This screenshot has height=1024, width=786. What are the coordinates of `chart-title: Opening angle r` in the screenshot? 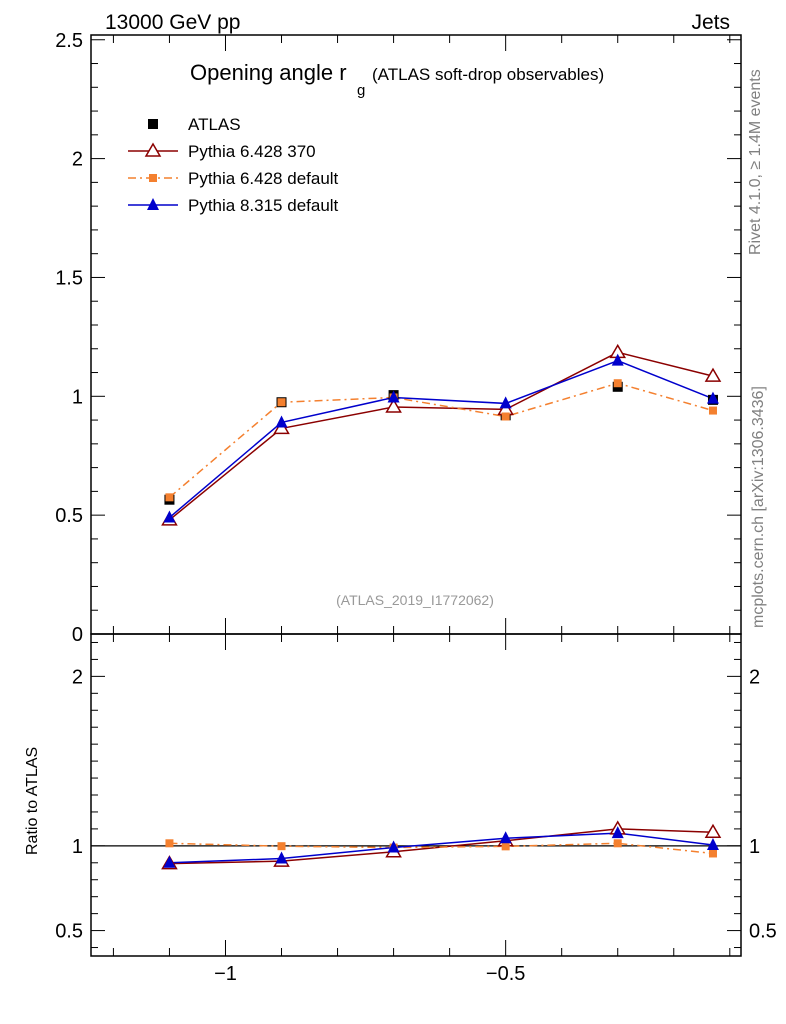 It's located at (268, 72).